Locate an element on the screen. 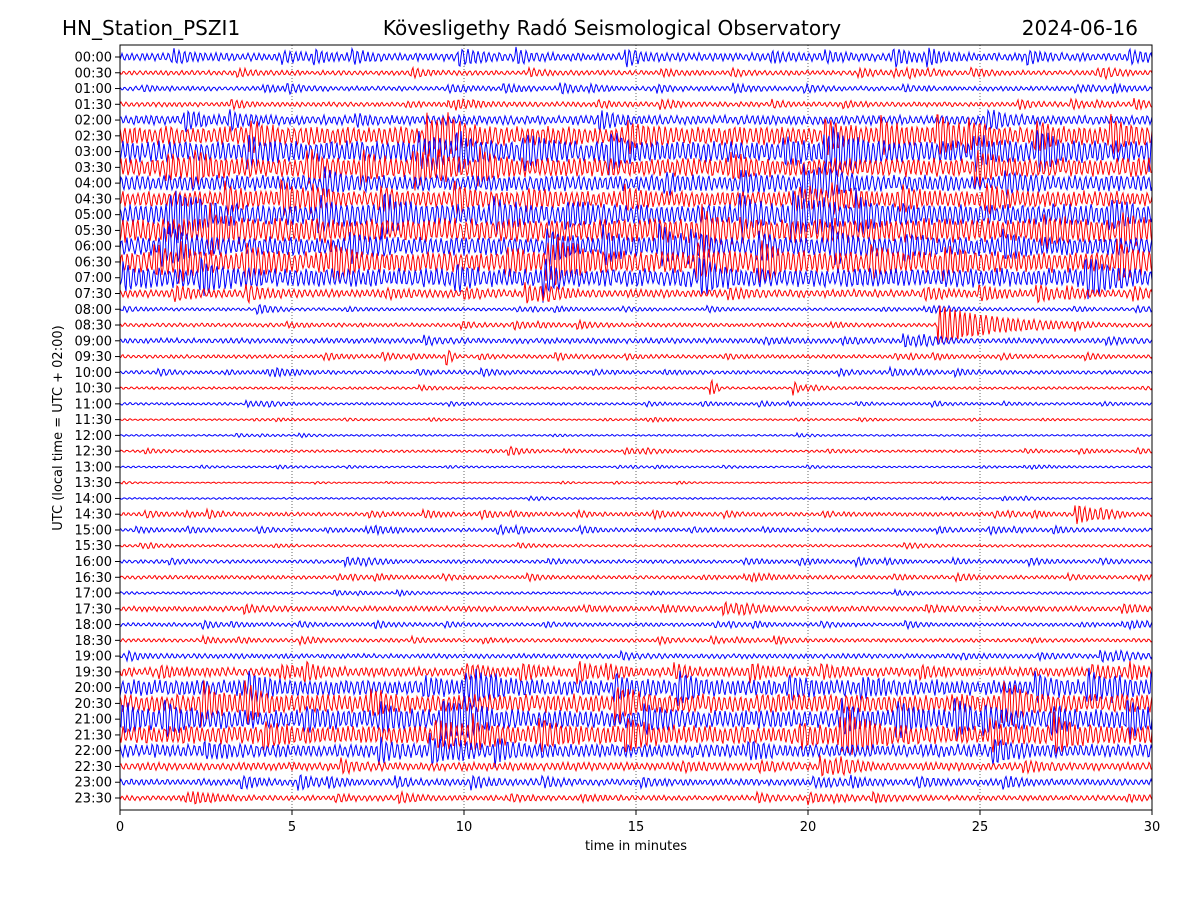 The width and height of the screenshot is (1200, 900). date-title: 2024-06-16 is located at coordinates (1080, 28).